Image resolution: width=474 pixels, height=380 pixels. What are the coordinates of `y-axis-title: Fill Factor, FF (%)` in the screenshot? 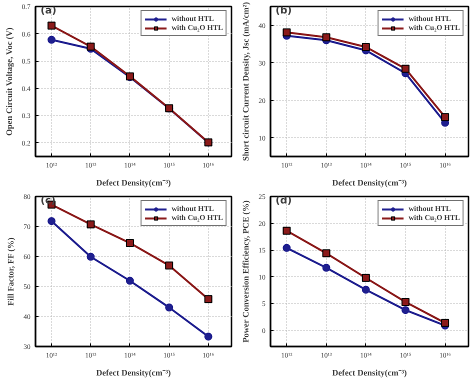 It's located at (11, 271).